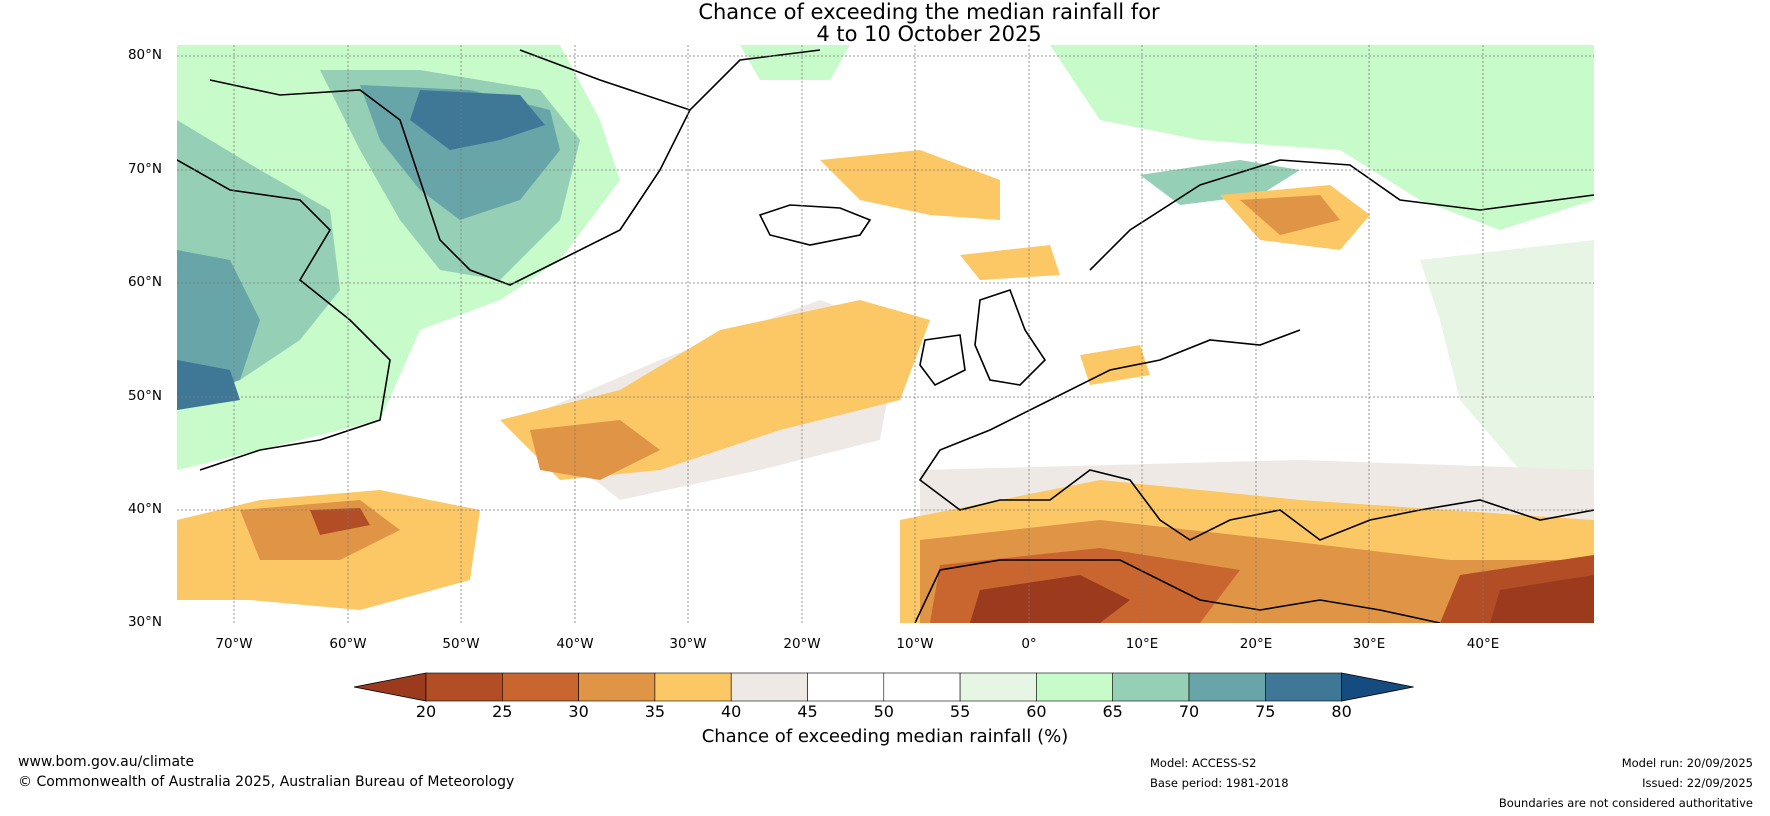 Image resolution: width=1770 pixels, height=816 pixels. Describe the element at coordinates (1256, 644) in the screenshot. I see `lon-label: 20°E` at that location.